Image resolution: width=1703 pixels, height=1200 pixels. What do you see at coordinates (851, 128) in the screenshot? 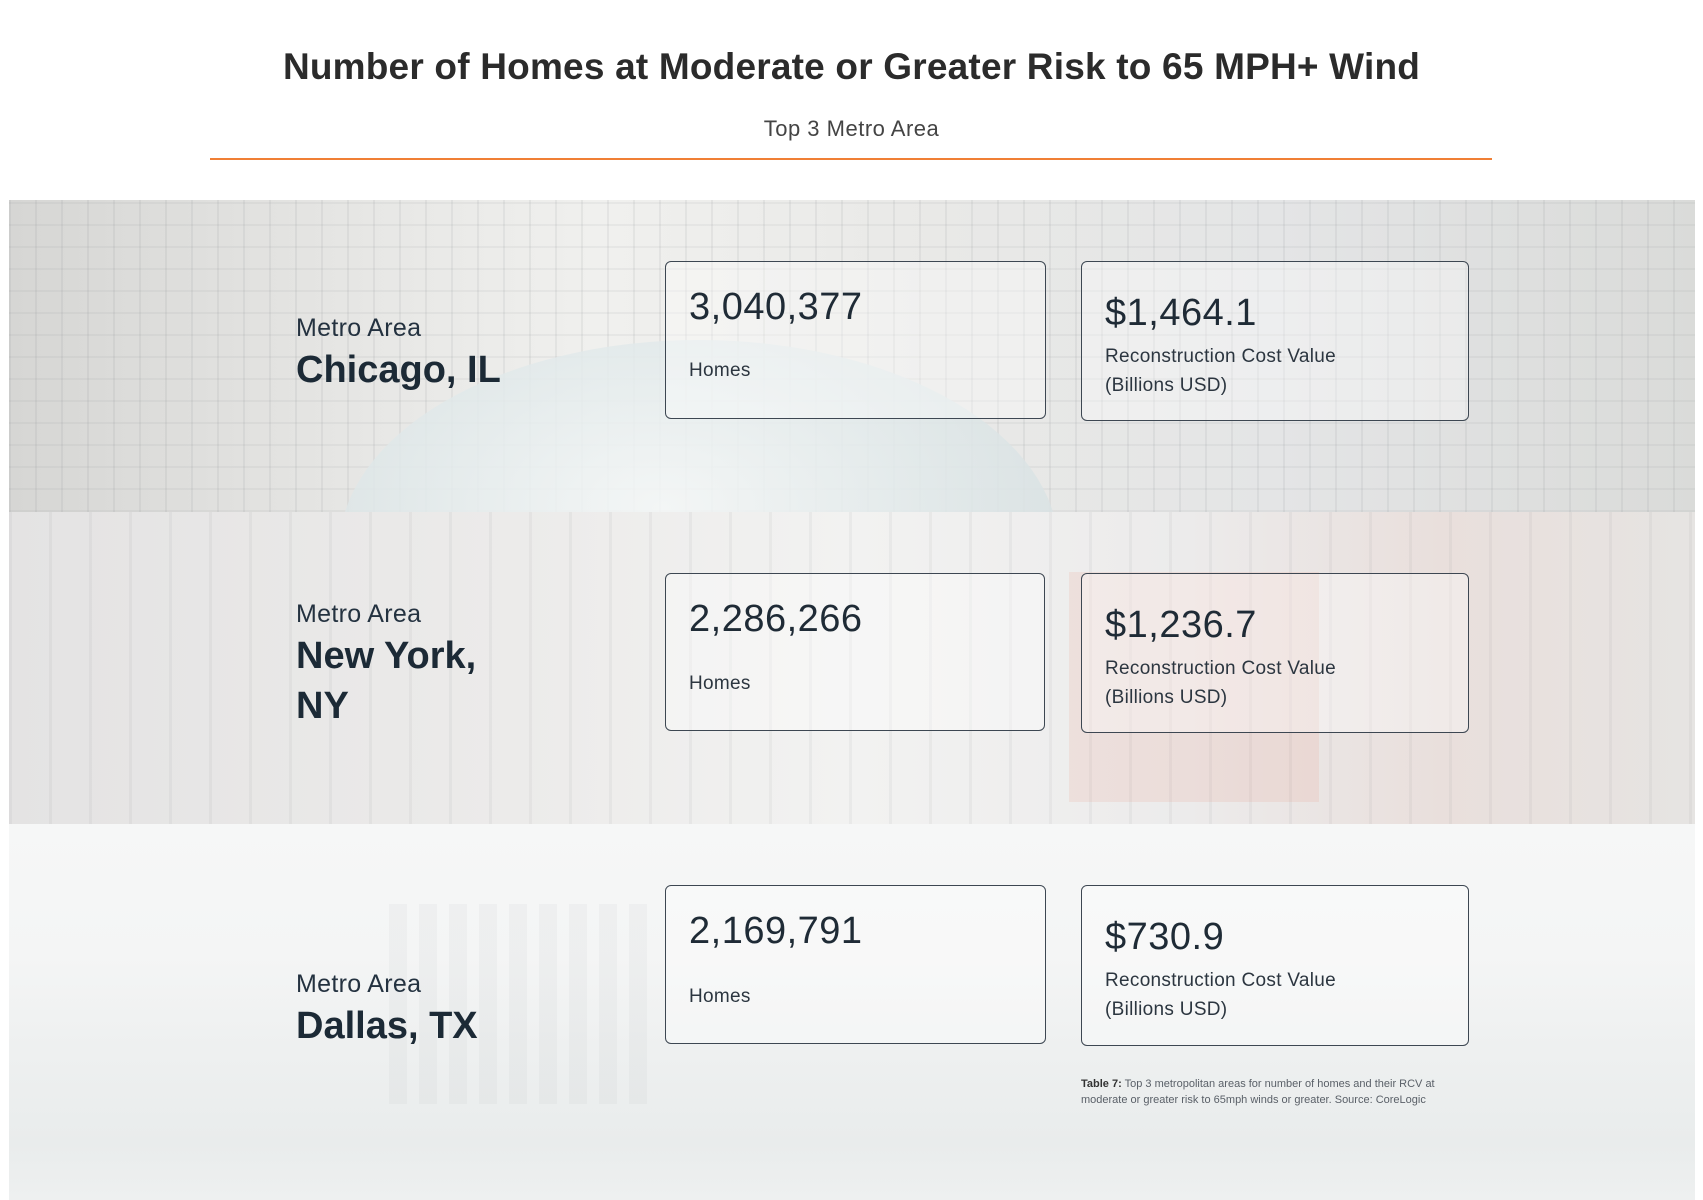
I see `page-subtitle: Top 3 Metro Area` at bounding box center [851, 128].